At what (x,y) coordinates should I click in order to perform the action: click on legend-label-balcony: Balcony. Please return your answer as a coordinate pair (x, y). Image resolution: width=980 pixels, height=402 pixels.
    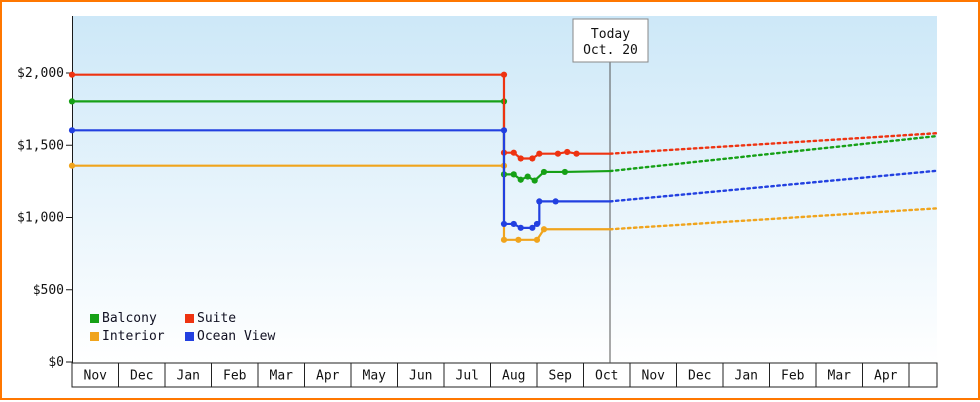
    Looking at the image, I should click on (129, 318).